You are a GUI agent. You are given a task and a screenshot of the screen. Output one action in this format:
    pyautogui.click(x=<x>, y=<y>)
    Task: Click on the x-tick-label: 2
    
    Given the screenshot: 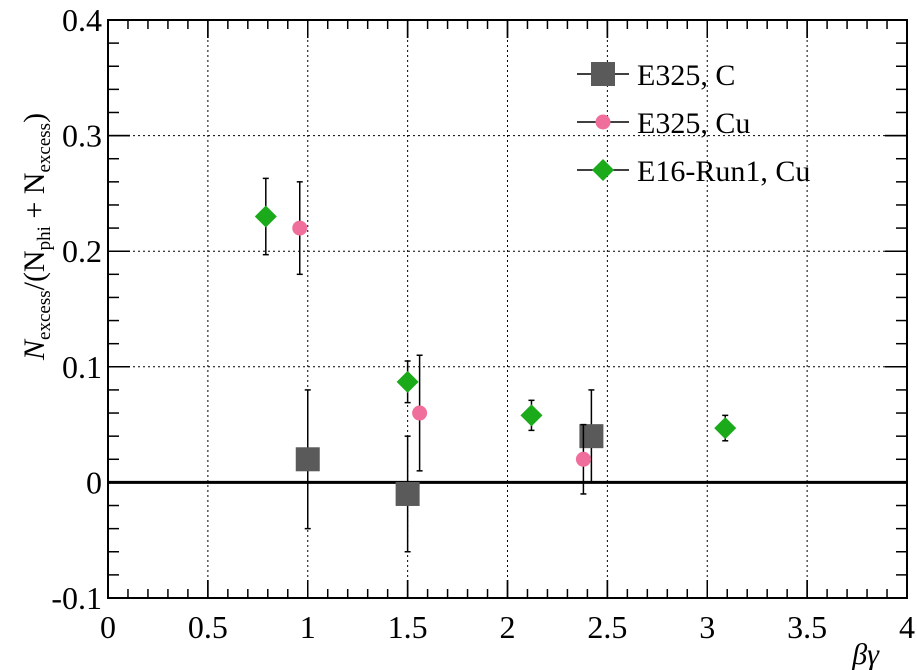 What is the action you would take?
    pyautogui.click(x=508, y=627)
    